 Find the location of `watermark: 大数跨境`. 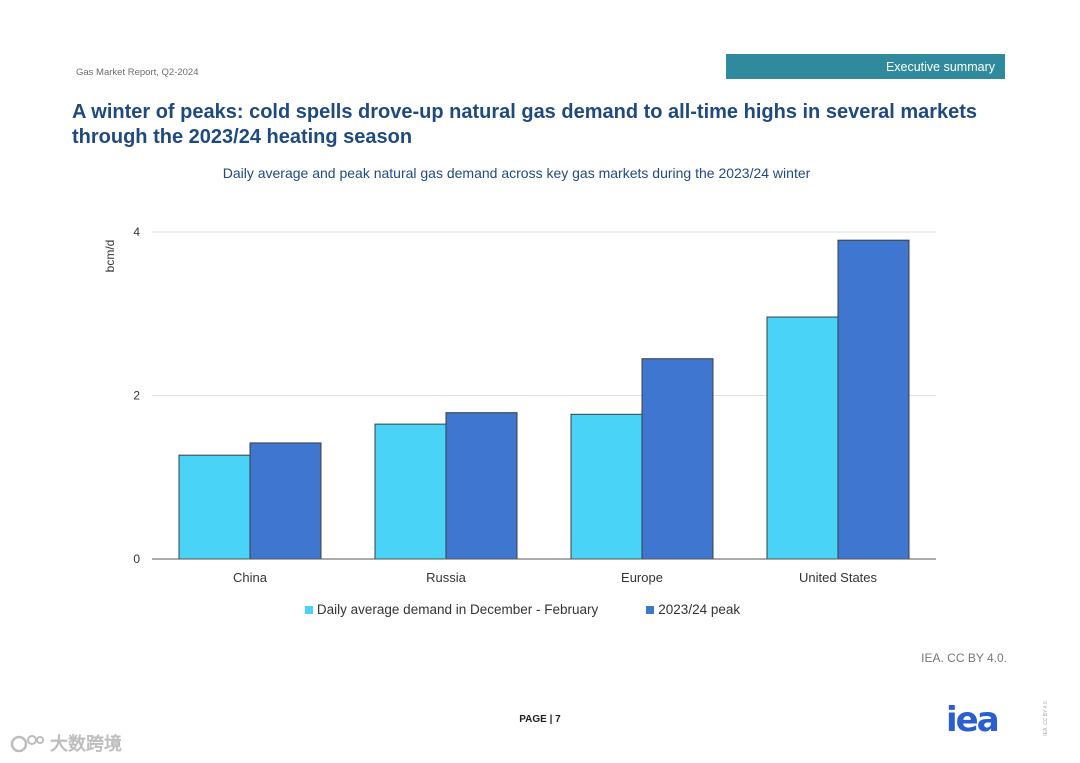

watermark: 大数跨境 is located at coordinates (66, 743).